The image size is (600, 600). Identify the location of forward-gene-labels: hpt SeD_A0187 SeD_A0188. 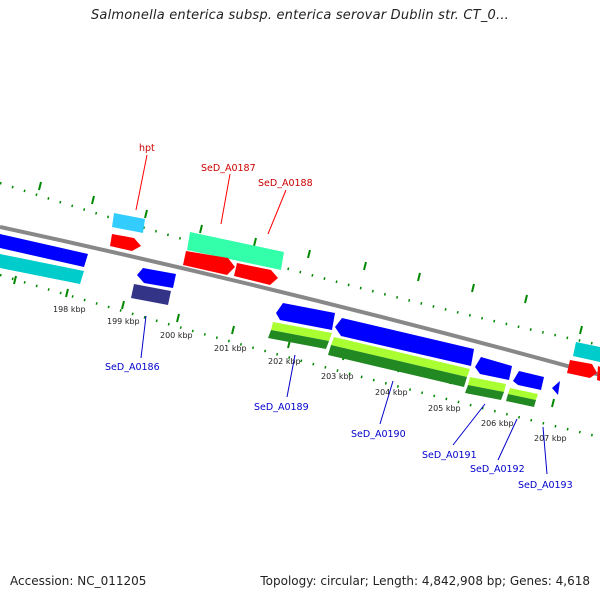
(226, 166).